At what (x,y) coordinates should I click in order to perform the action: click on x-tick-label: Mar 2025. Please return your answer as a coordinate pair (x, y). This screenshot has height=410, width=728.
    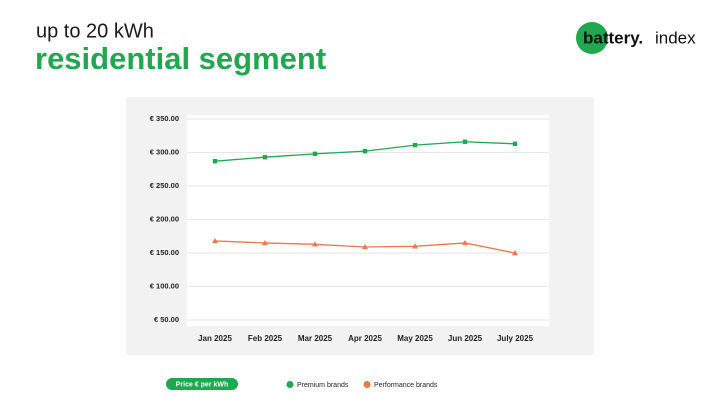
    Looking at the image, I should click on (315, 338).